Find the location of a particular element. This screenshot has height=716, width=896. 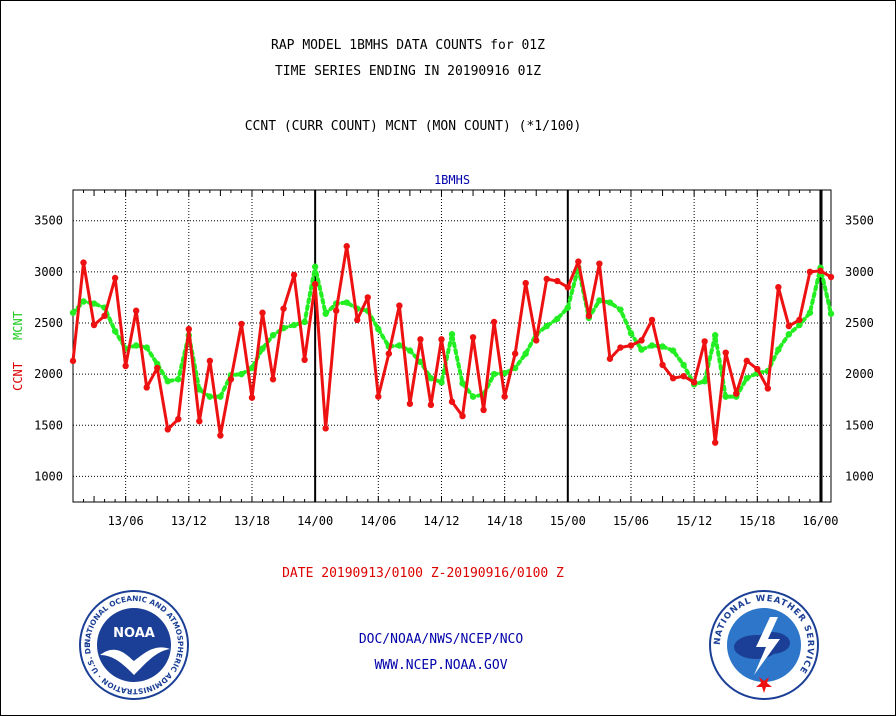

y-tick-label: 2000 is located at coordinates (48, 374).